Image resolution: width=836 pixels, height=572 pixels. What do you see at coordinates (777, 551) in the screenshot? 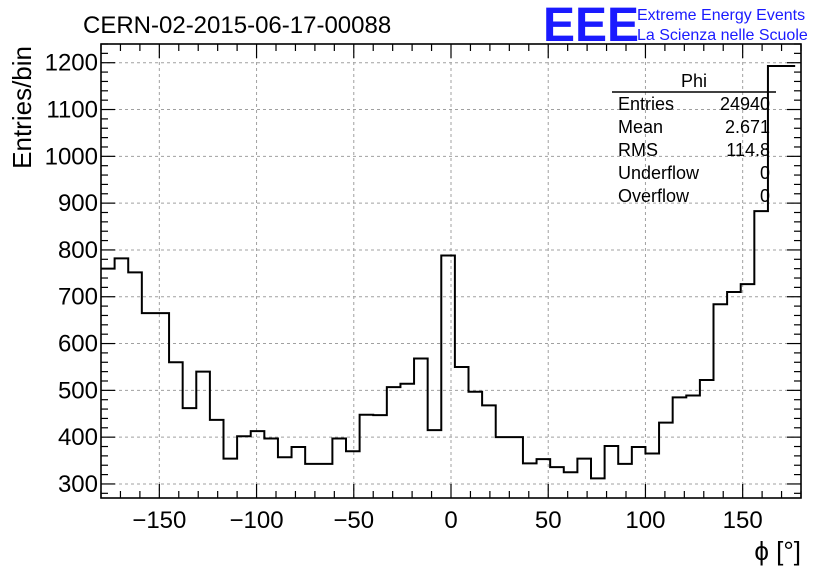
I see `x-axis-label: ϕ [°]` at bounding box center [777, 551].